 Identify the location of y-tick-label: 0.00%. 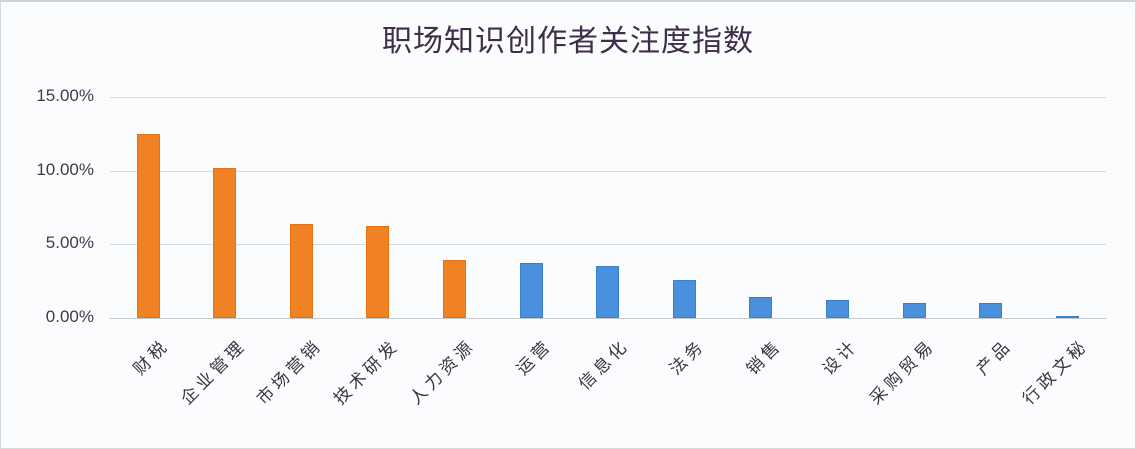
(69, 316).